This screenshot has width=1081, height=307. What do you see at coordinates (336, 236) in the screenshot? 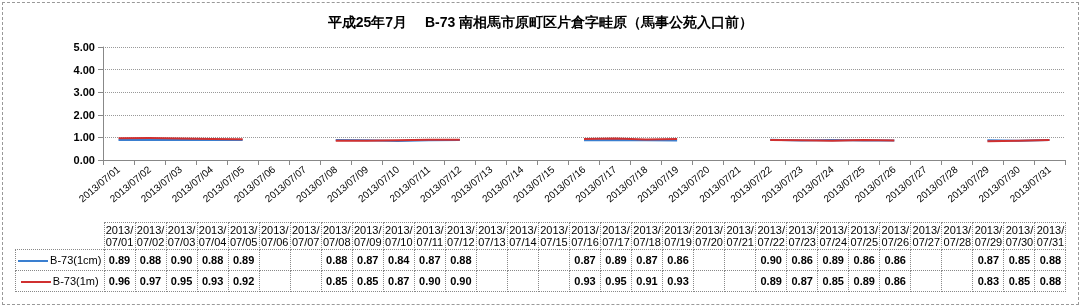
I see `category-label: 2013/07/08` at bounding box center [336, 236].